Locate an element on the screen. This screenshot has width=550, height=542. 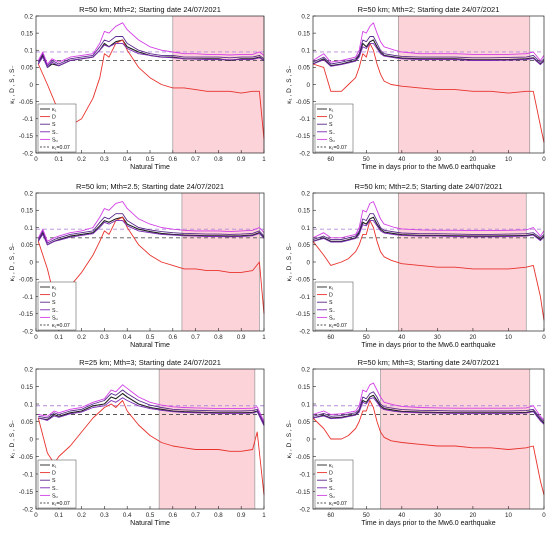
panel-title: R=50 km; Mth=2; Starting date 24/07/2021 is located at coordinates (150, 9).